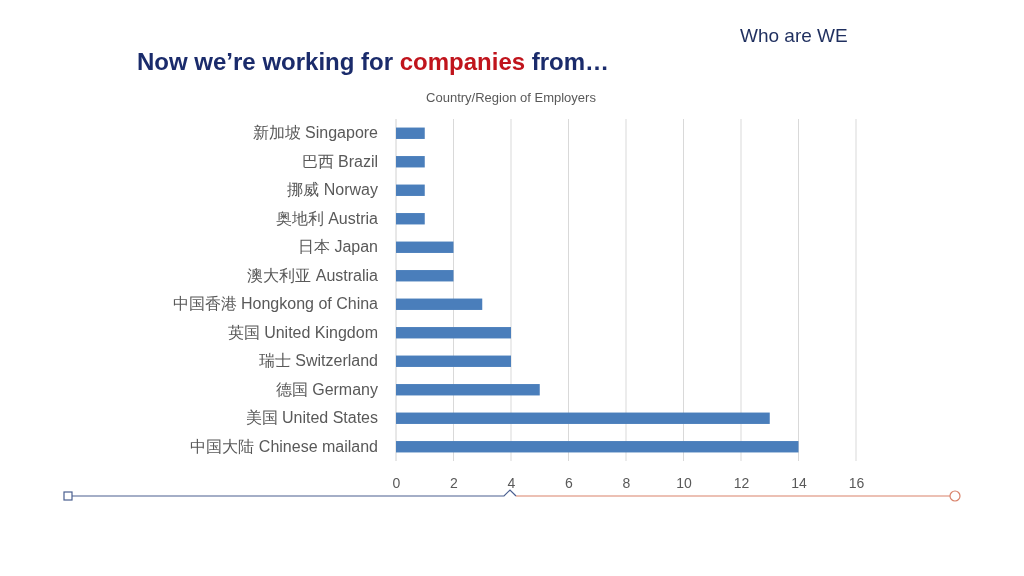 This screenshot has height=576, width=1024. I want to click on y-tick-label: 巴西 Brazil, so click(339, 161).